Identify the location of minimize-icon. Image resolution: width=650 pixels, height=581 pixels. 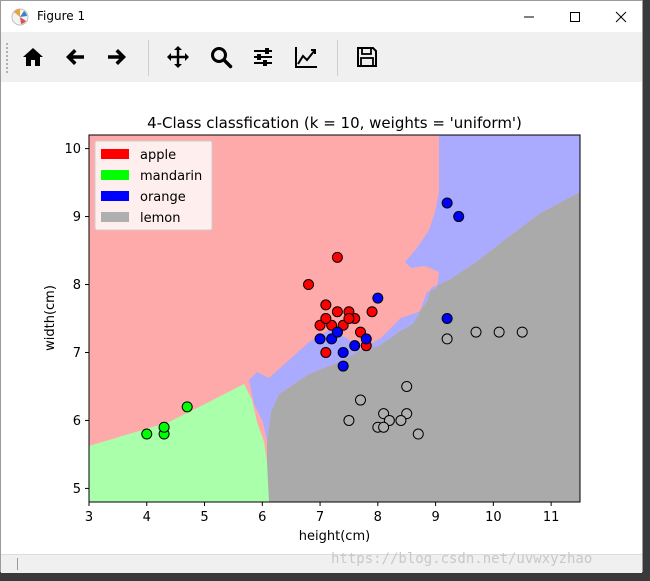
(529, 16).